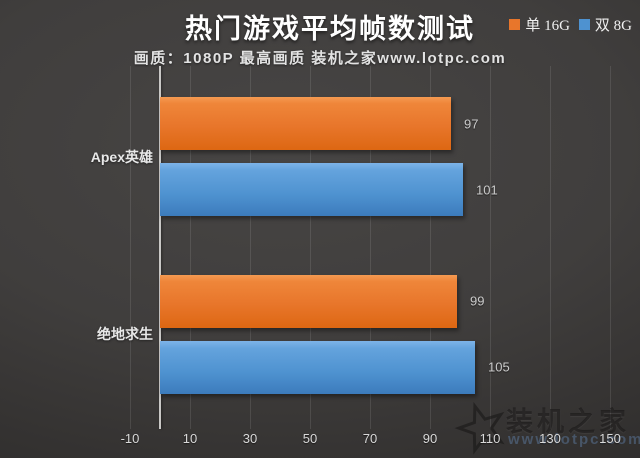  I want to click on bar-Apex英雄-单16G, so click(305, 123).